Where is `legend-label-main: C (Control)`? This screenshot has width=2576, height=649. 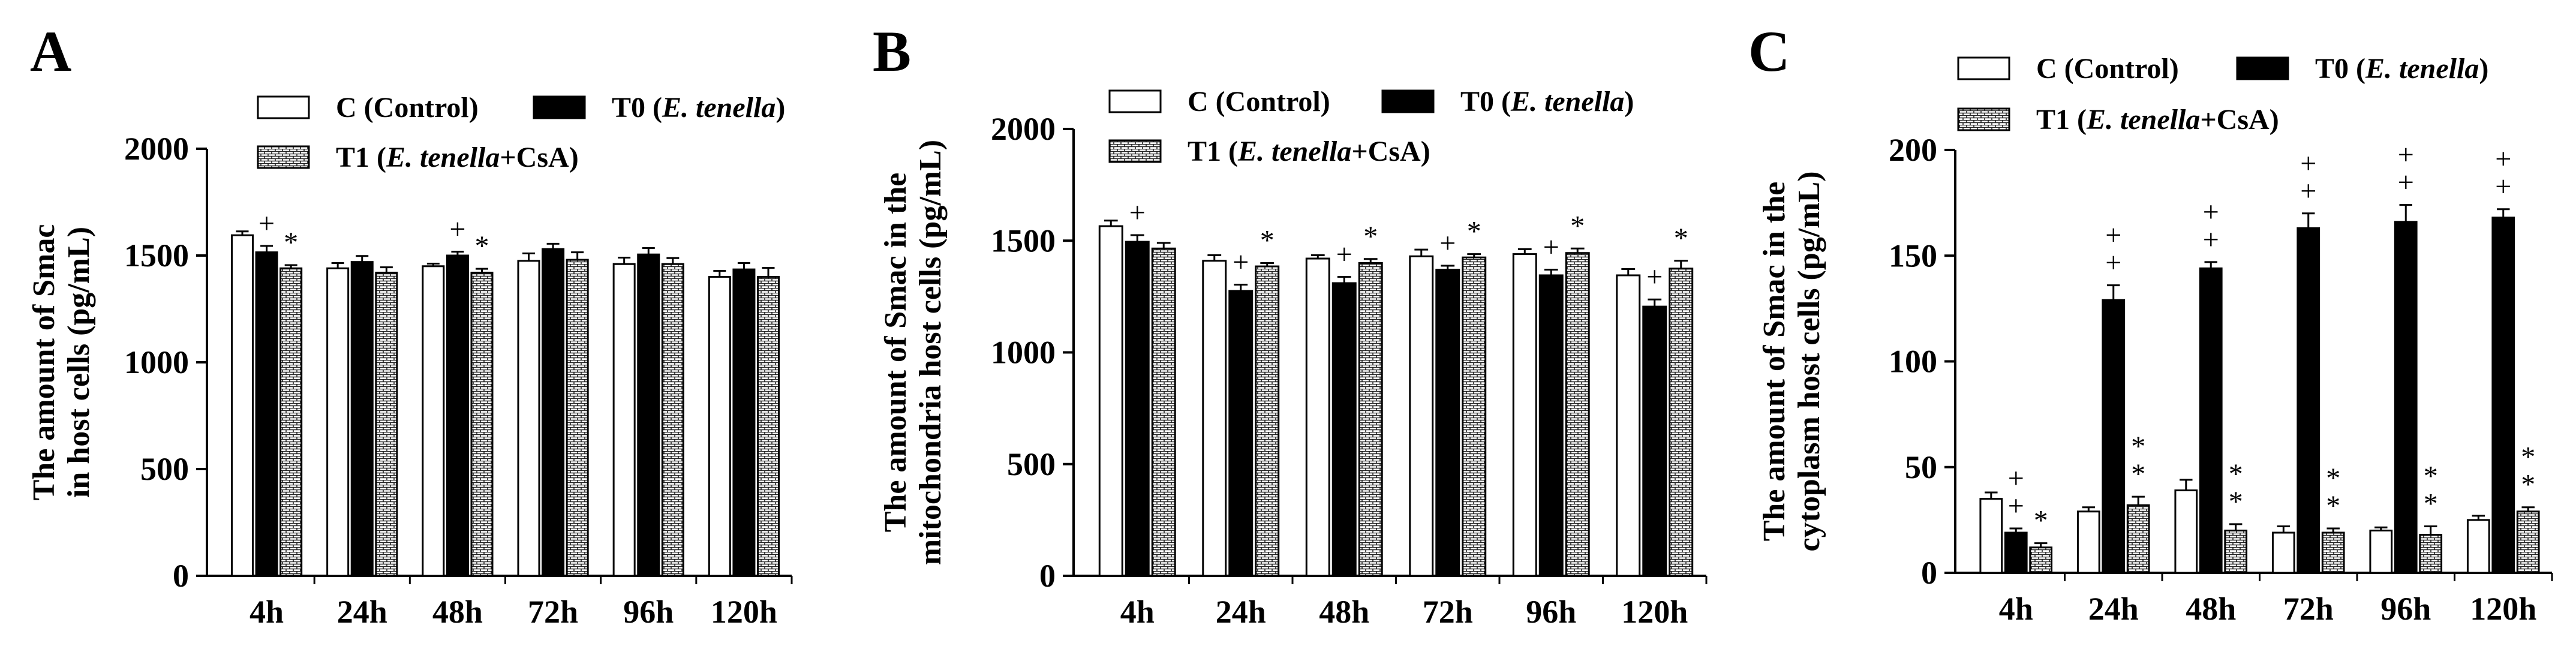 legend-label-main: C (Control) is located at coordinates (2108, 69).